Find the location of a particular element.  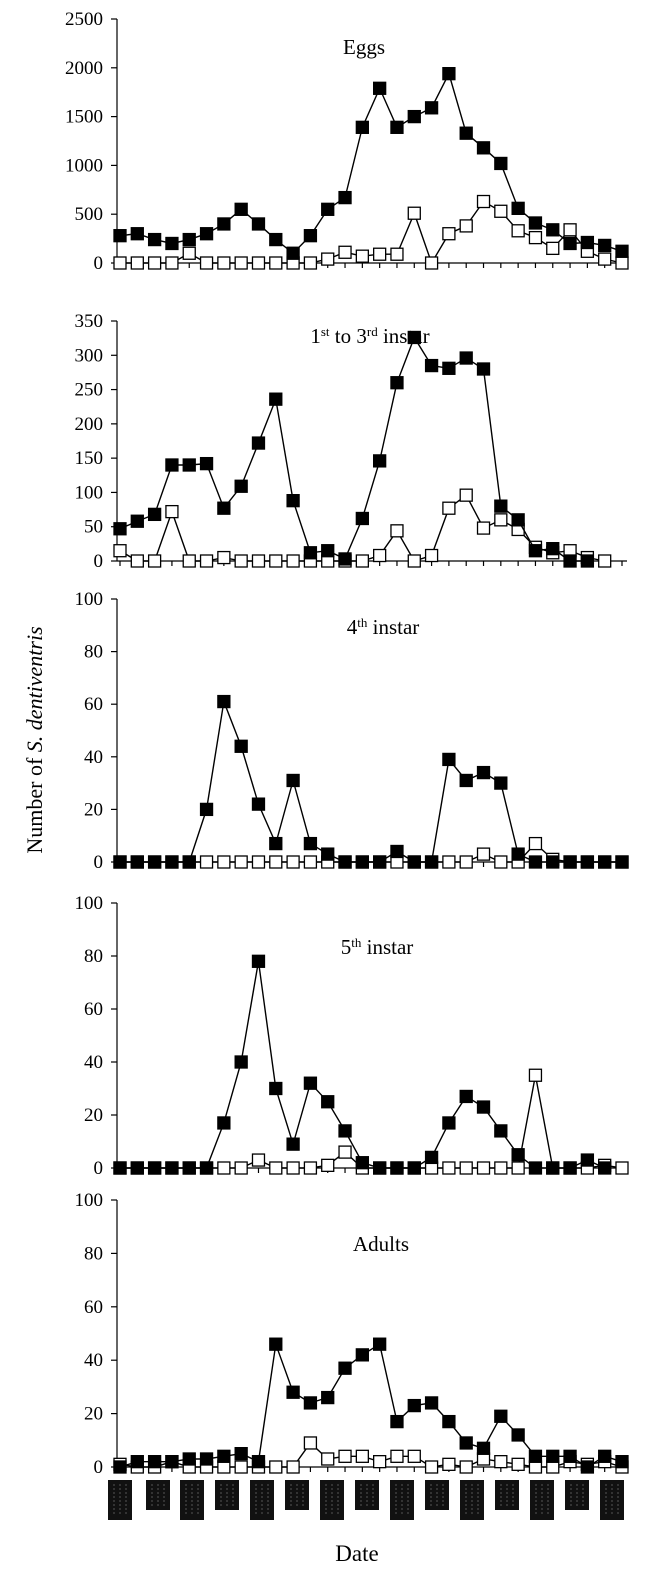

y-tick-label: 60 is located at coordinates (93, 1307).